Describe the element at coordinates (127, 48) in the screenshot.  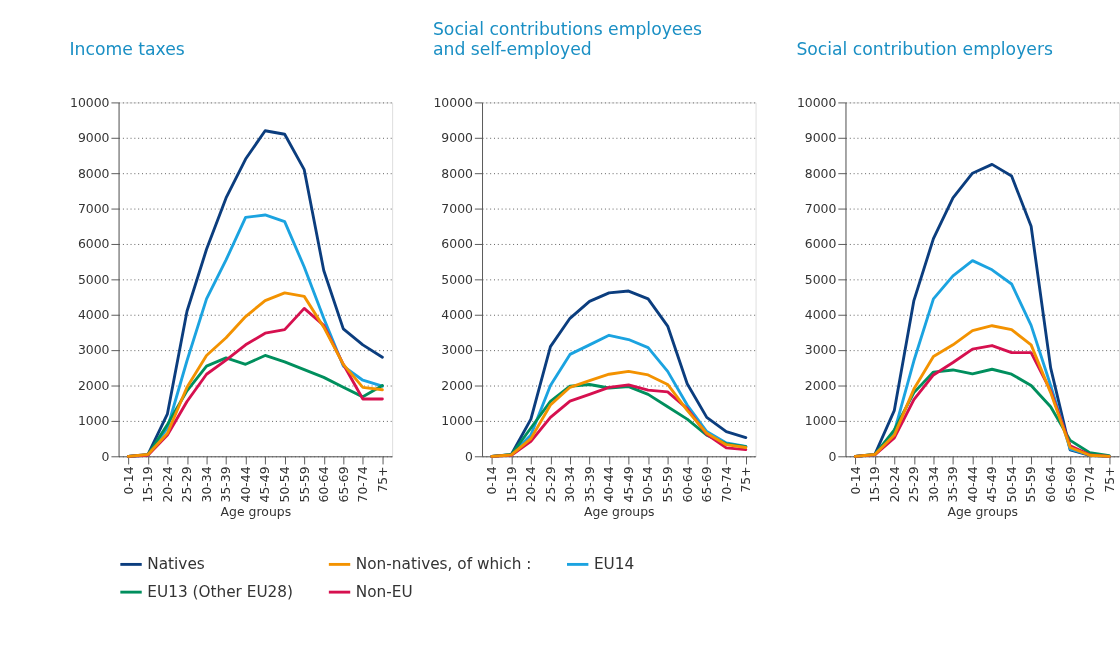
I see `chart-title: Income taxes` at that location.